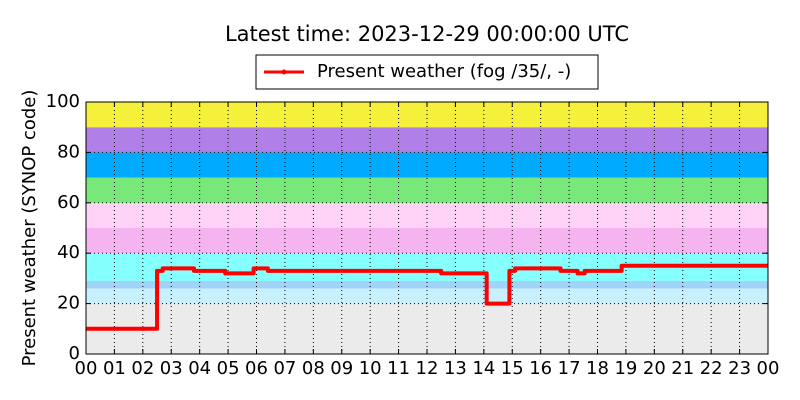 The width and height of the screenshot is (800, 400). I want to click on y-tick-label: 60, so click(68, 202).